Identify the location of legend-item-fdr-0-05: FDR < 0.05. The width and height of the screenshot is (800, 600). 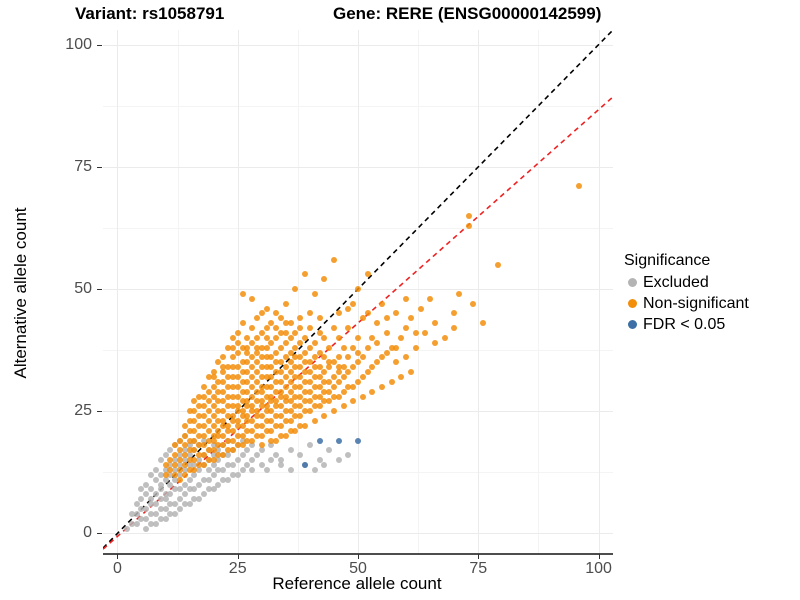
(709, 324).